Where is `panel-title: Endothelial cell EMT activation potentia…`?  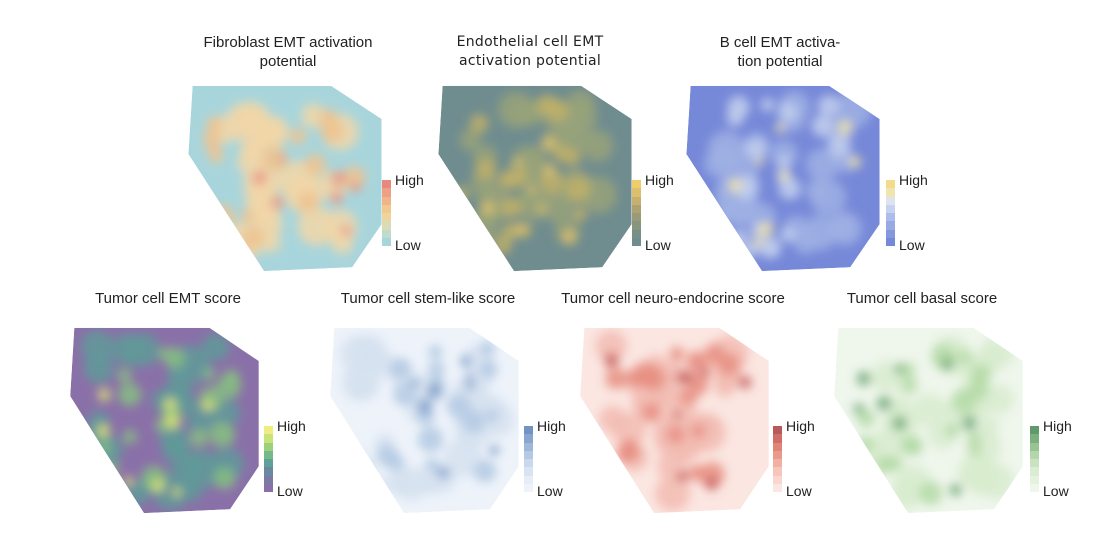 panel-title: Endothelial cell EMT activation potentia… is located at coordinates (530, 51).